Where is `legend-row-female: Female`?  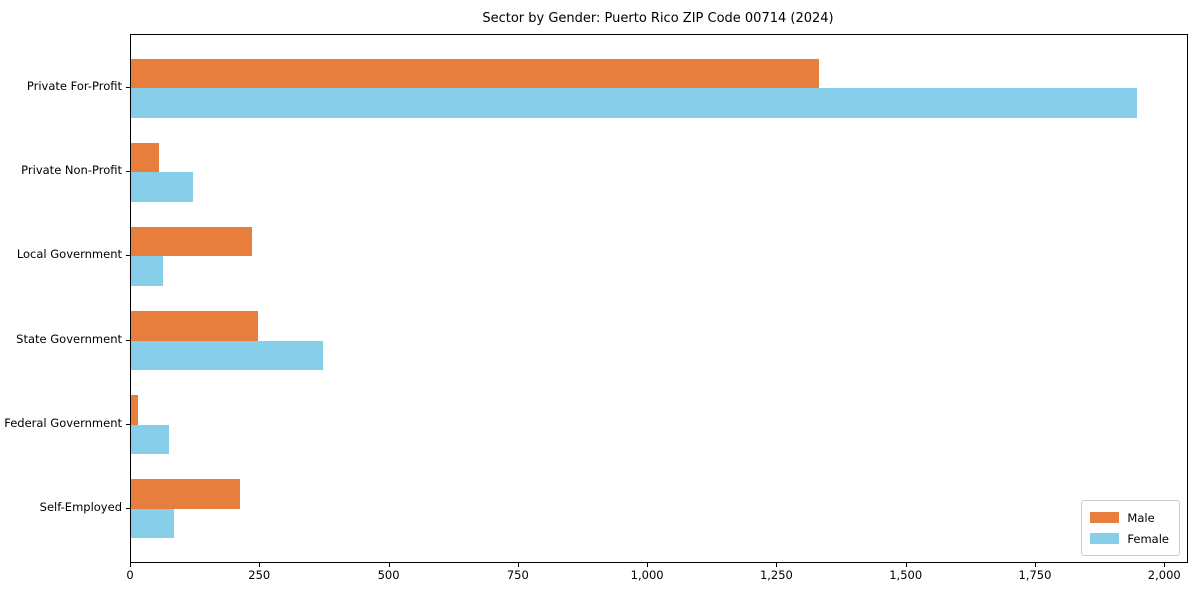
legend-row-female: Female is located at coordinates (1129, 538).